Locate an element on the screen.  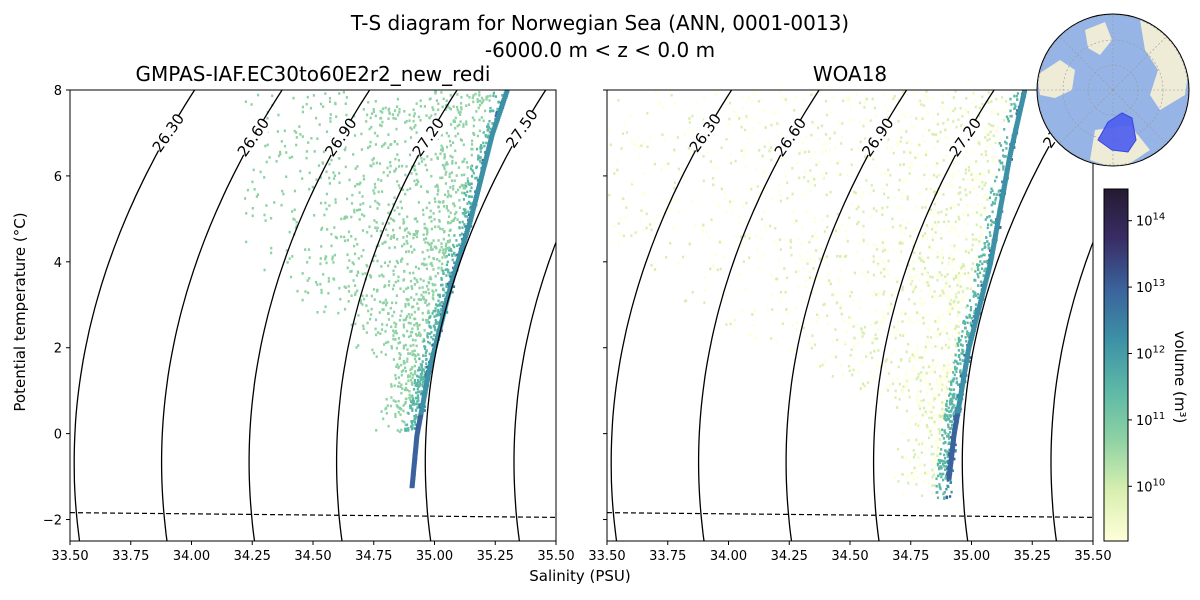
x-tick: 35.00 is located at coordinates (434, 552).